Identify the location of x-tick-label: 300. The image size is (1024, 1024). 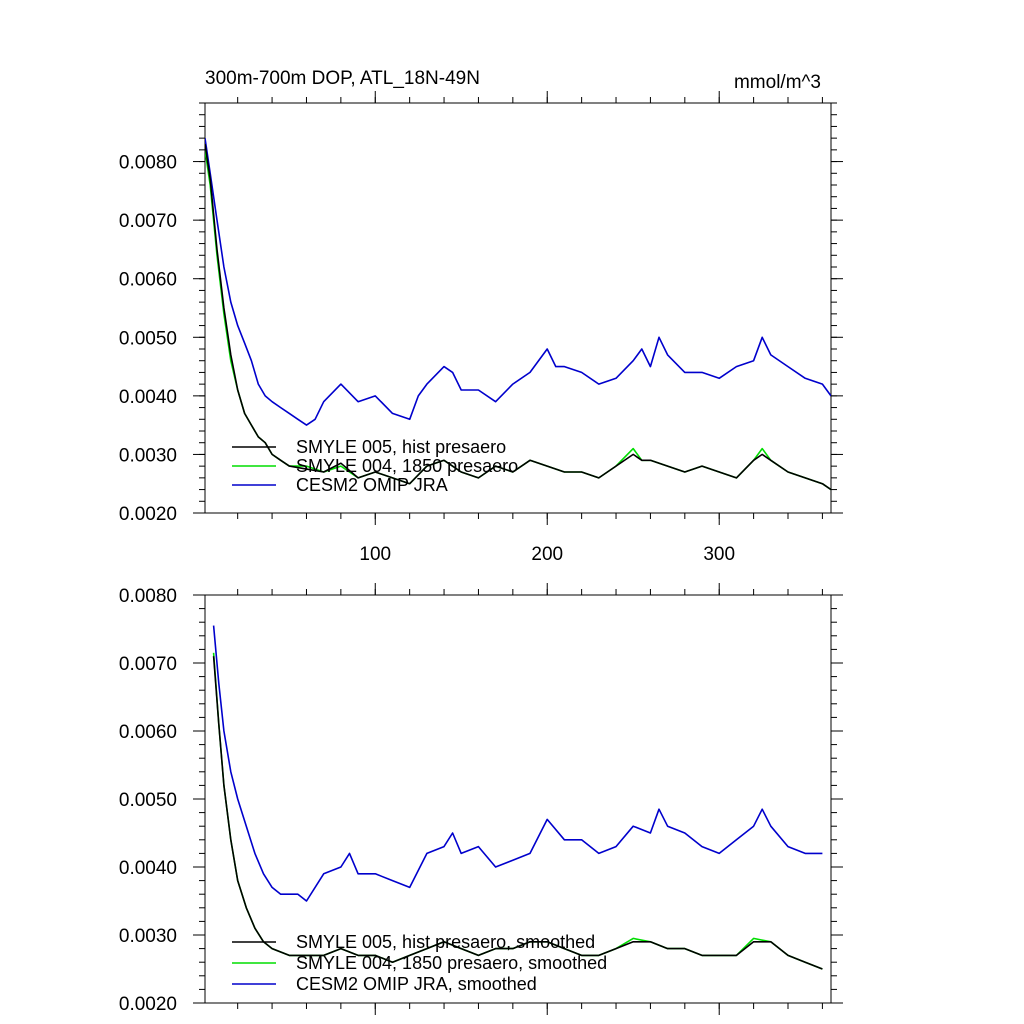
(719, 554).